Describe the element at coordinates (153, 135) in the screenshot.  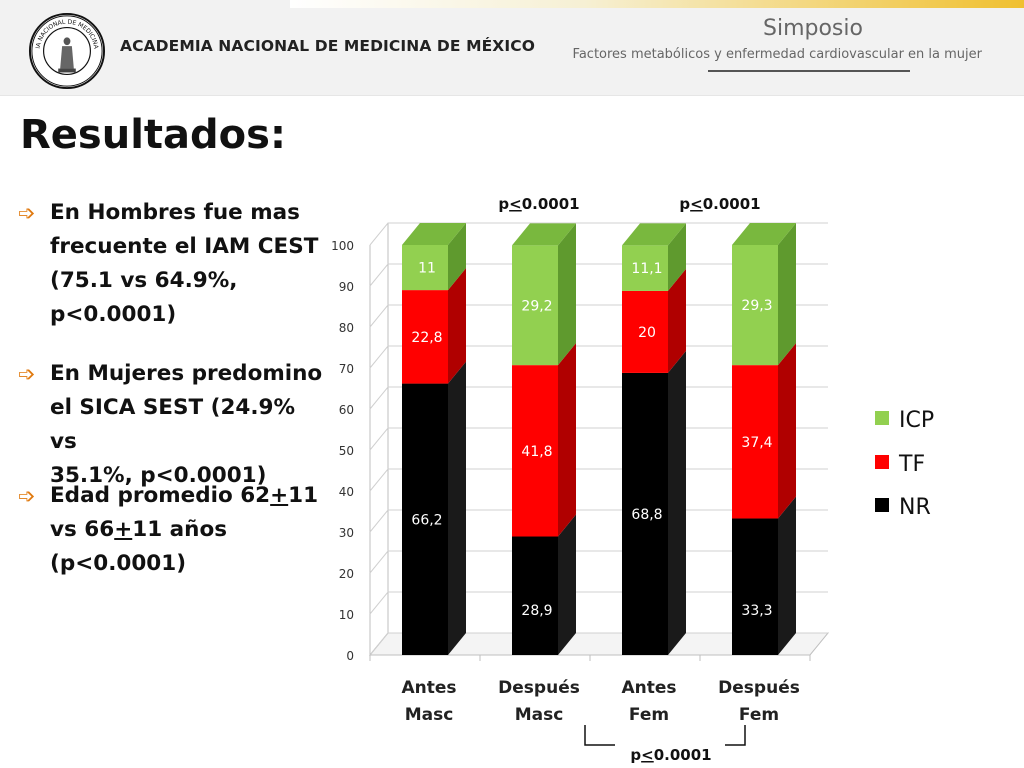
I see `slide-title: Resultados:` at that location.